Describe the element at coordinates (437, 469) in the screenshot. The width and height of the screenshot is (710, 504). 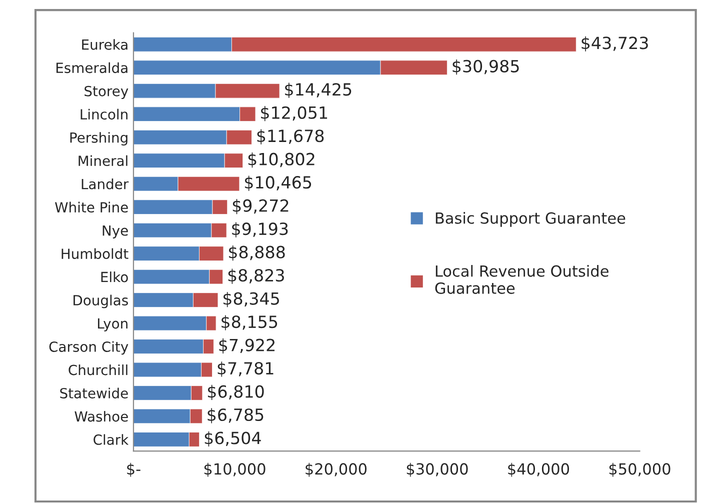
I see `x-tick-label: $30,000` at that location.